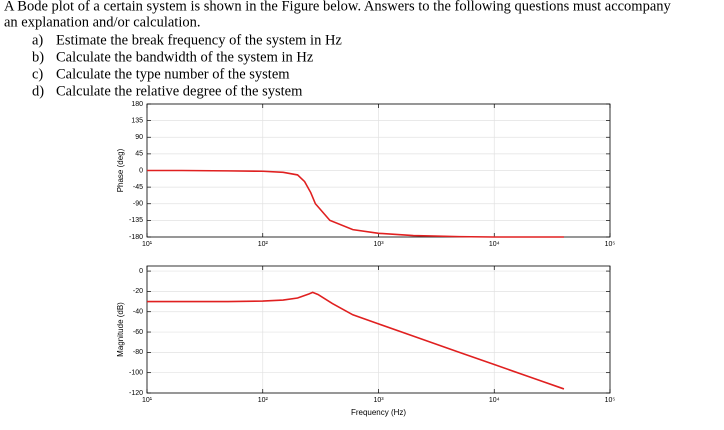 Image resolution: width=724 pixels, height=430 pixels. Describe the element at coordinates (37, 74) in the screenshot. I see `item-label: c)` at that location.